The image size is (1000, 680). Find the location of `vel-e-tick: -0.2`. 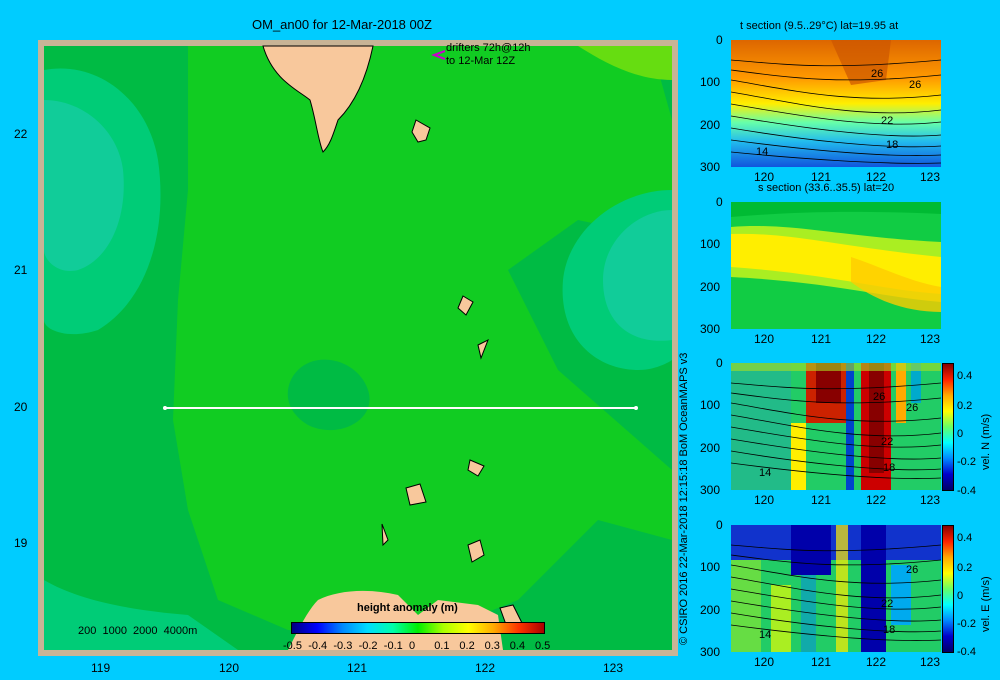

vel-e-tick: -0.2 is located at coordinates (966, 624).